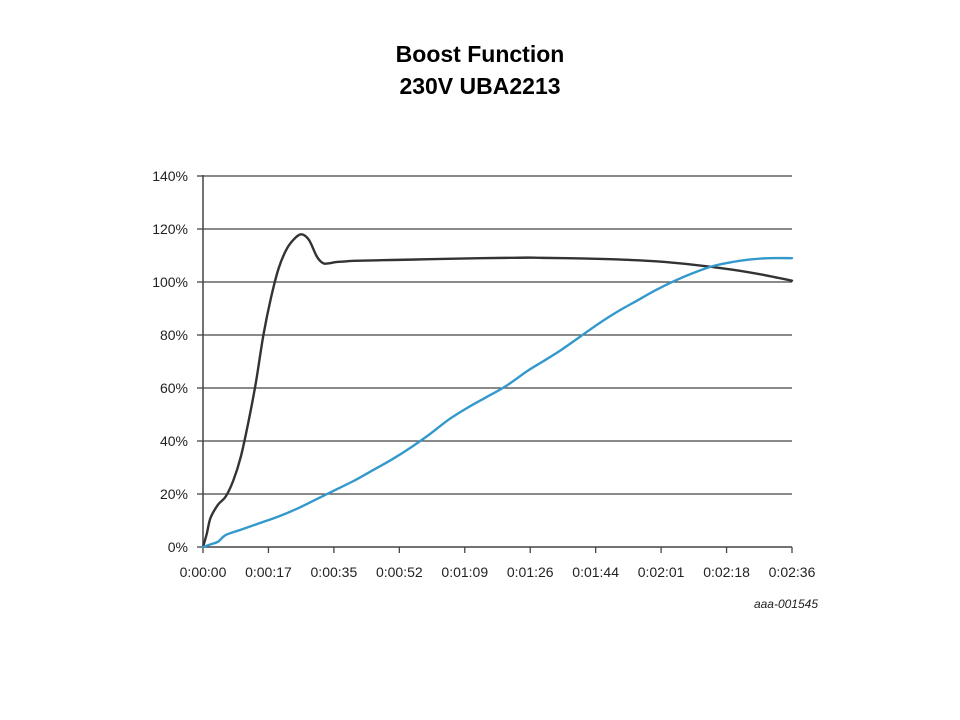 This screenshot has height=720, width=960. I want to click on x-tick-label: 0:02:01, so click(661, 572).